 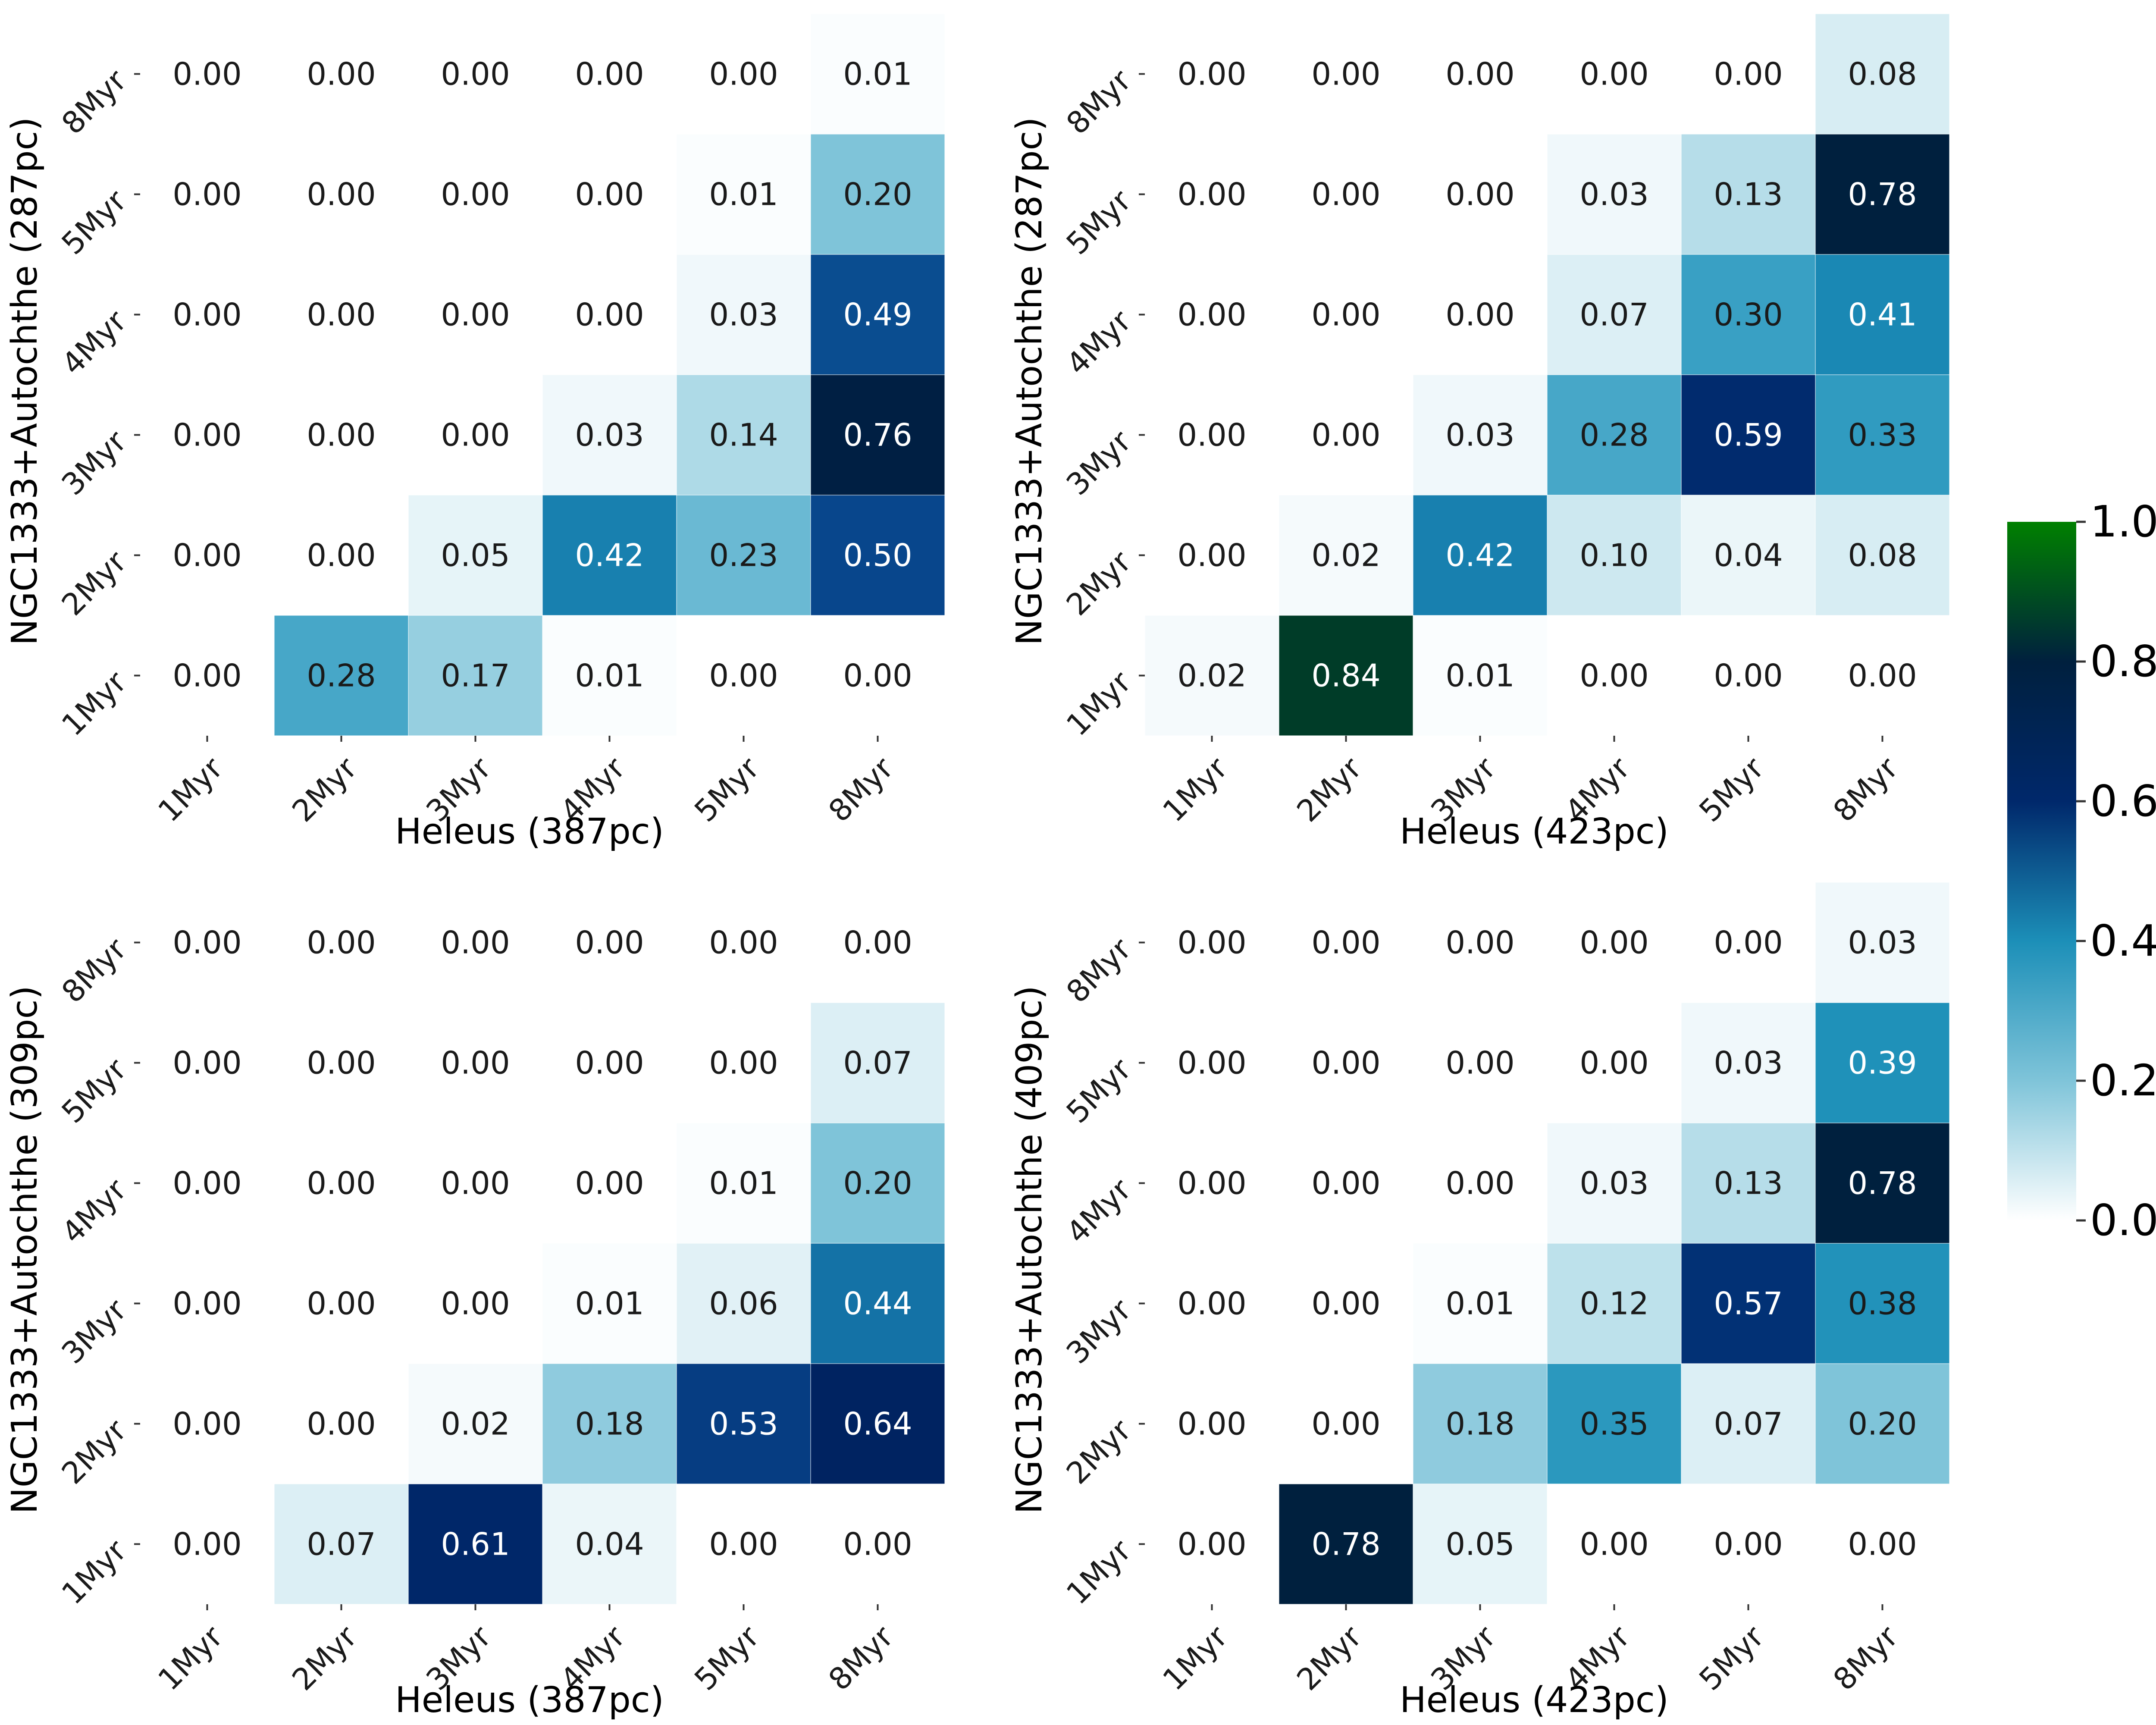 What do you see at coordinates (341, 676) in the screenshot?
I see `cell-value-label: 0.28` at bounding box center [341, 676].